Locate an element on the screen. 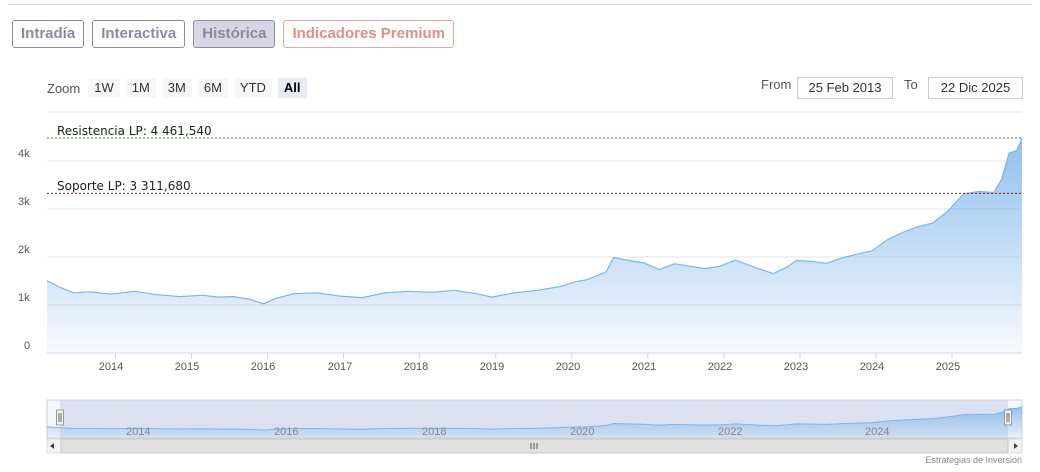 The width and height of the screenshot is (1040, 472). support-label: Soporte LP: 3 311,680 is located at coordinates (124, 186).